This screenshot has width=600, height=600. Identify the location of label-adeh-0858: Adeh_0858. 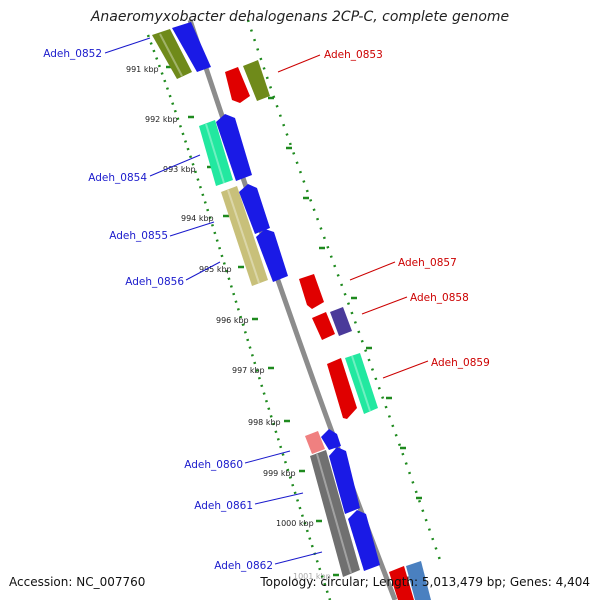
(439, 298).